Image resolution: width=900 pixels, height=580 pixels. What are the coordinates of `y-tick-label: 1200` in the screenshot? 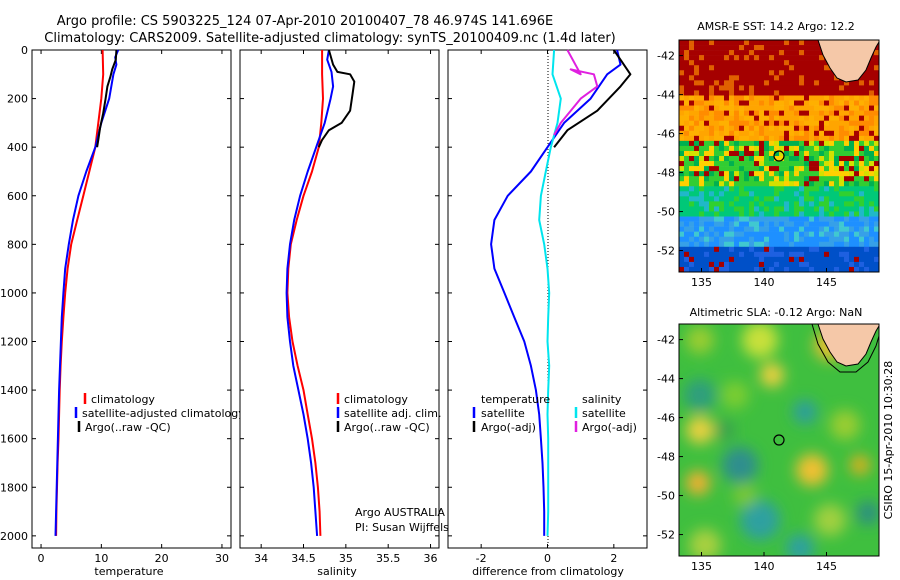 It's located at (14, 342).